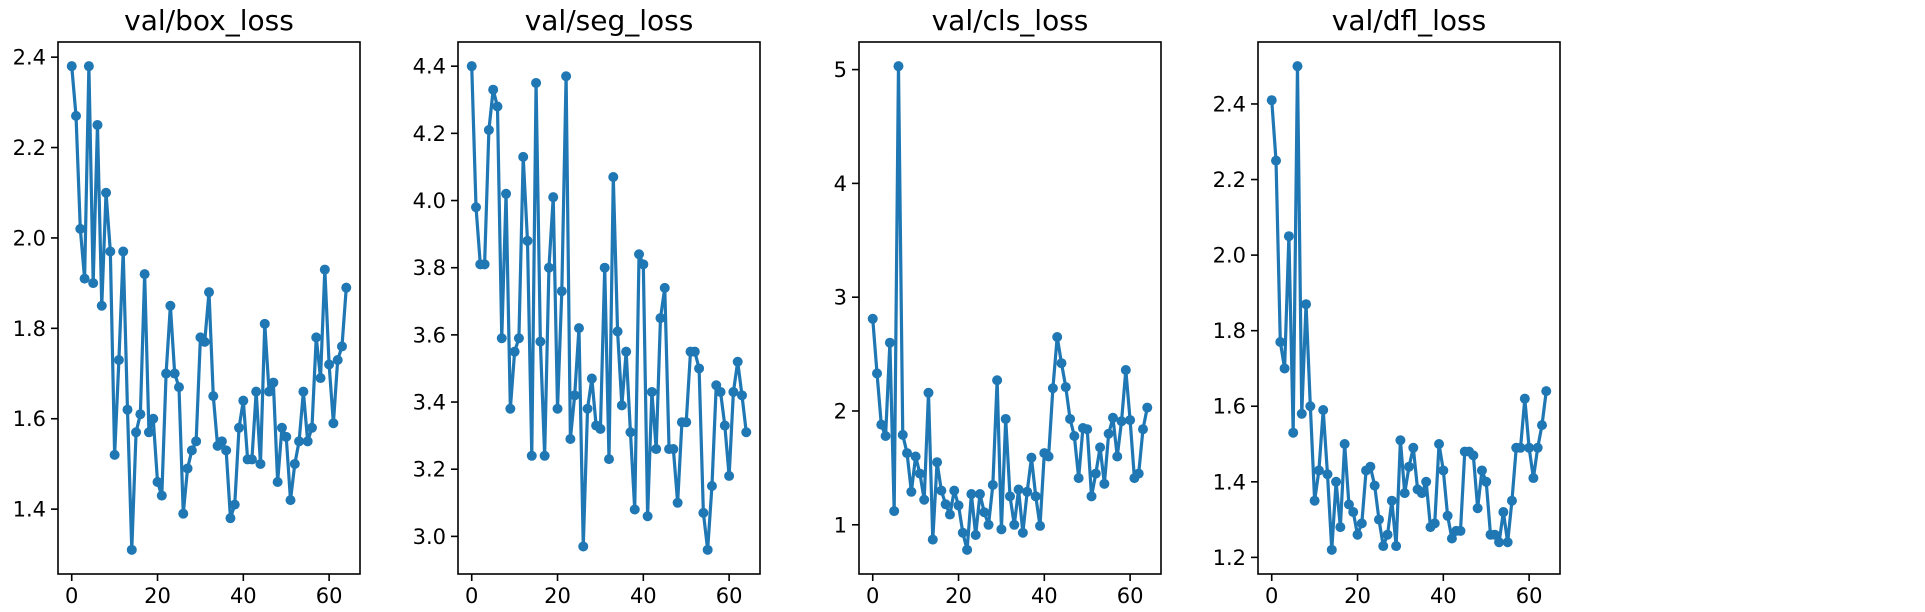 The image size is (1925, 612). What do you see at coordinates (1409, 20) in the screenshot?
I see `subplot-title: val/dfl_loss` at bounding box center [1409, 20].